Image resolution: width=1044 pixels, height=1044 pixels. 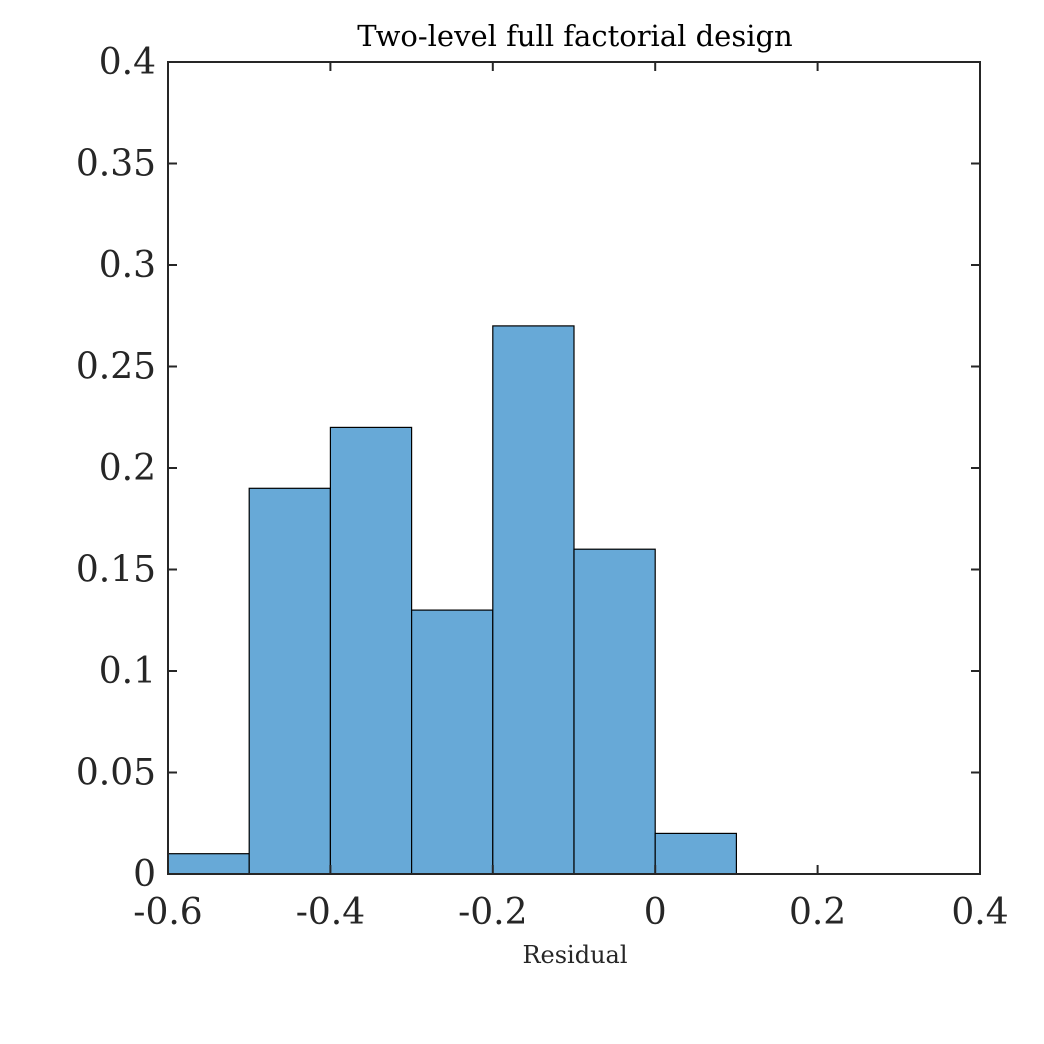 I want to click on y-tick-label: 0.25, so click(x=116, y=367).